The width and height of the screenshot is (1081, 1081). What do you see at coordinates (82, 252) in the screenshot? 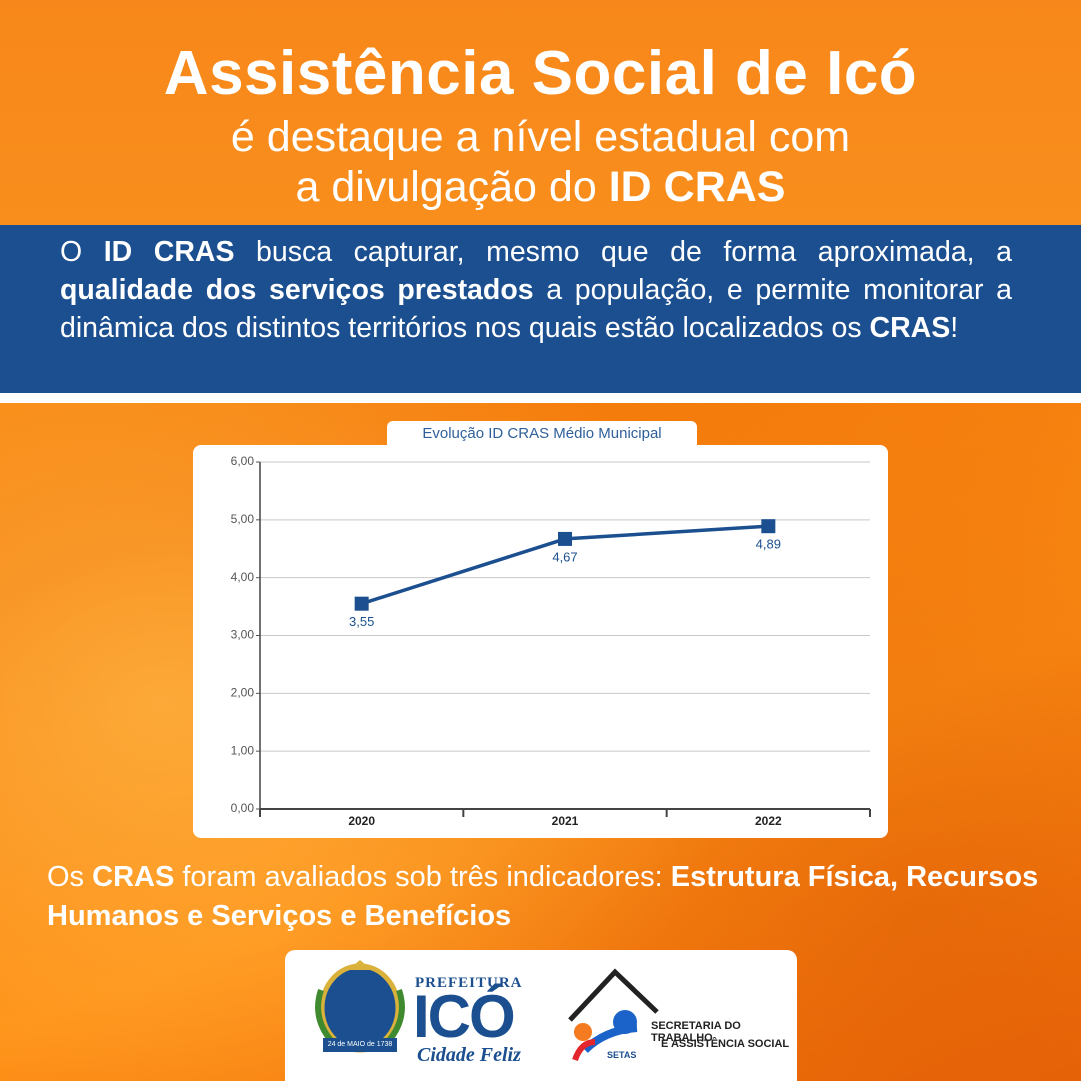
I see `text-run: O` at bounding box center [82, 252].